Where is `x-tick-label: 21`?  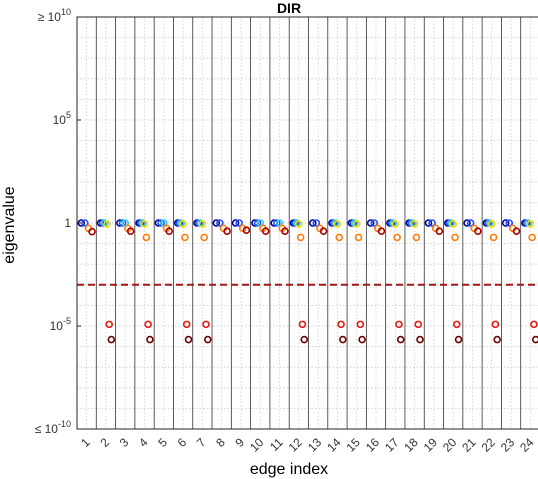 x-tick-label: 21 is located at coordinates (469, 445).